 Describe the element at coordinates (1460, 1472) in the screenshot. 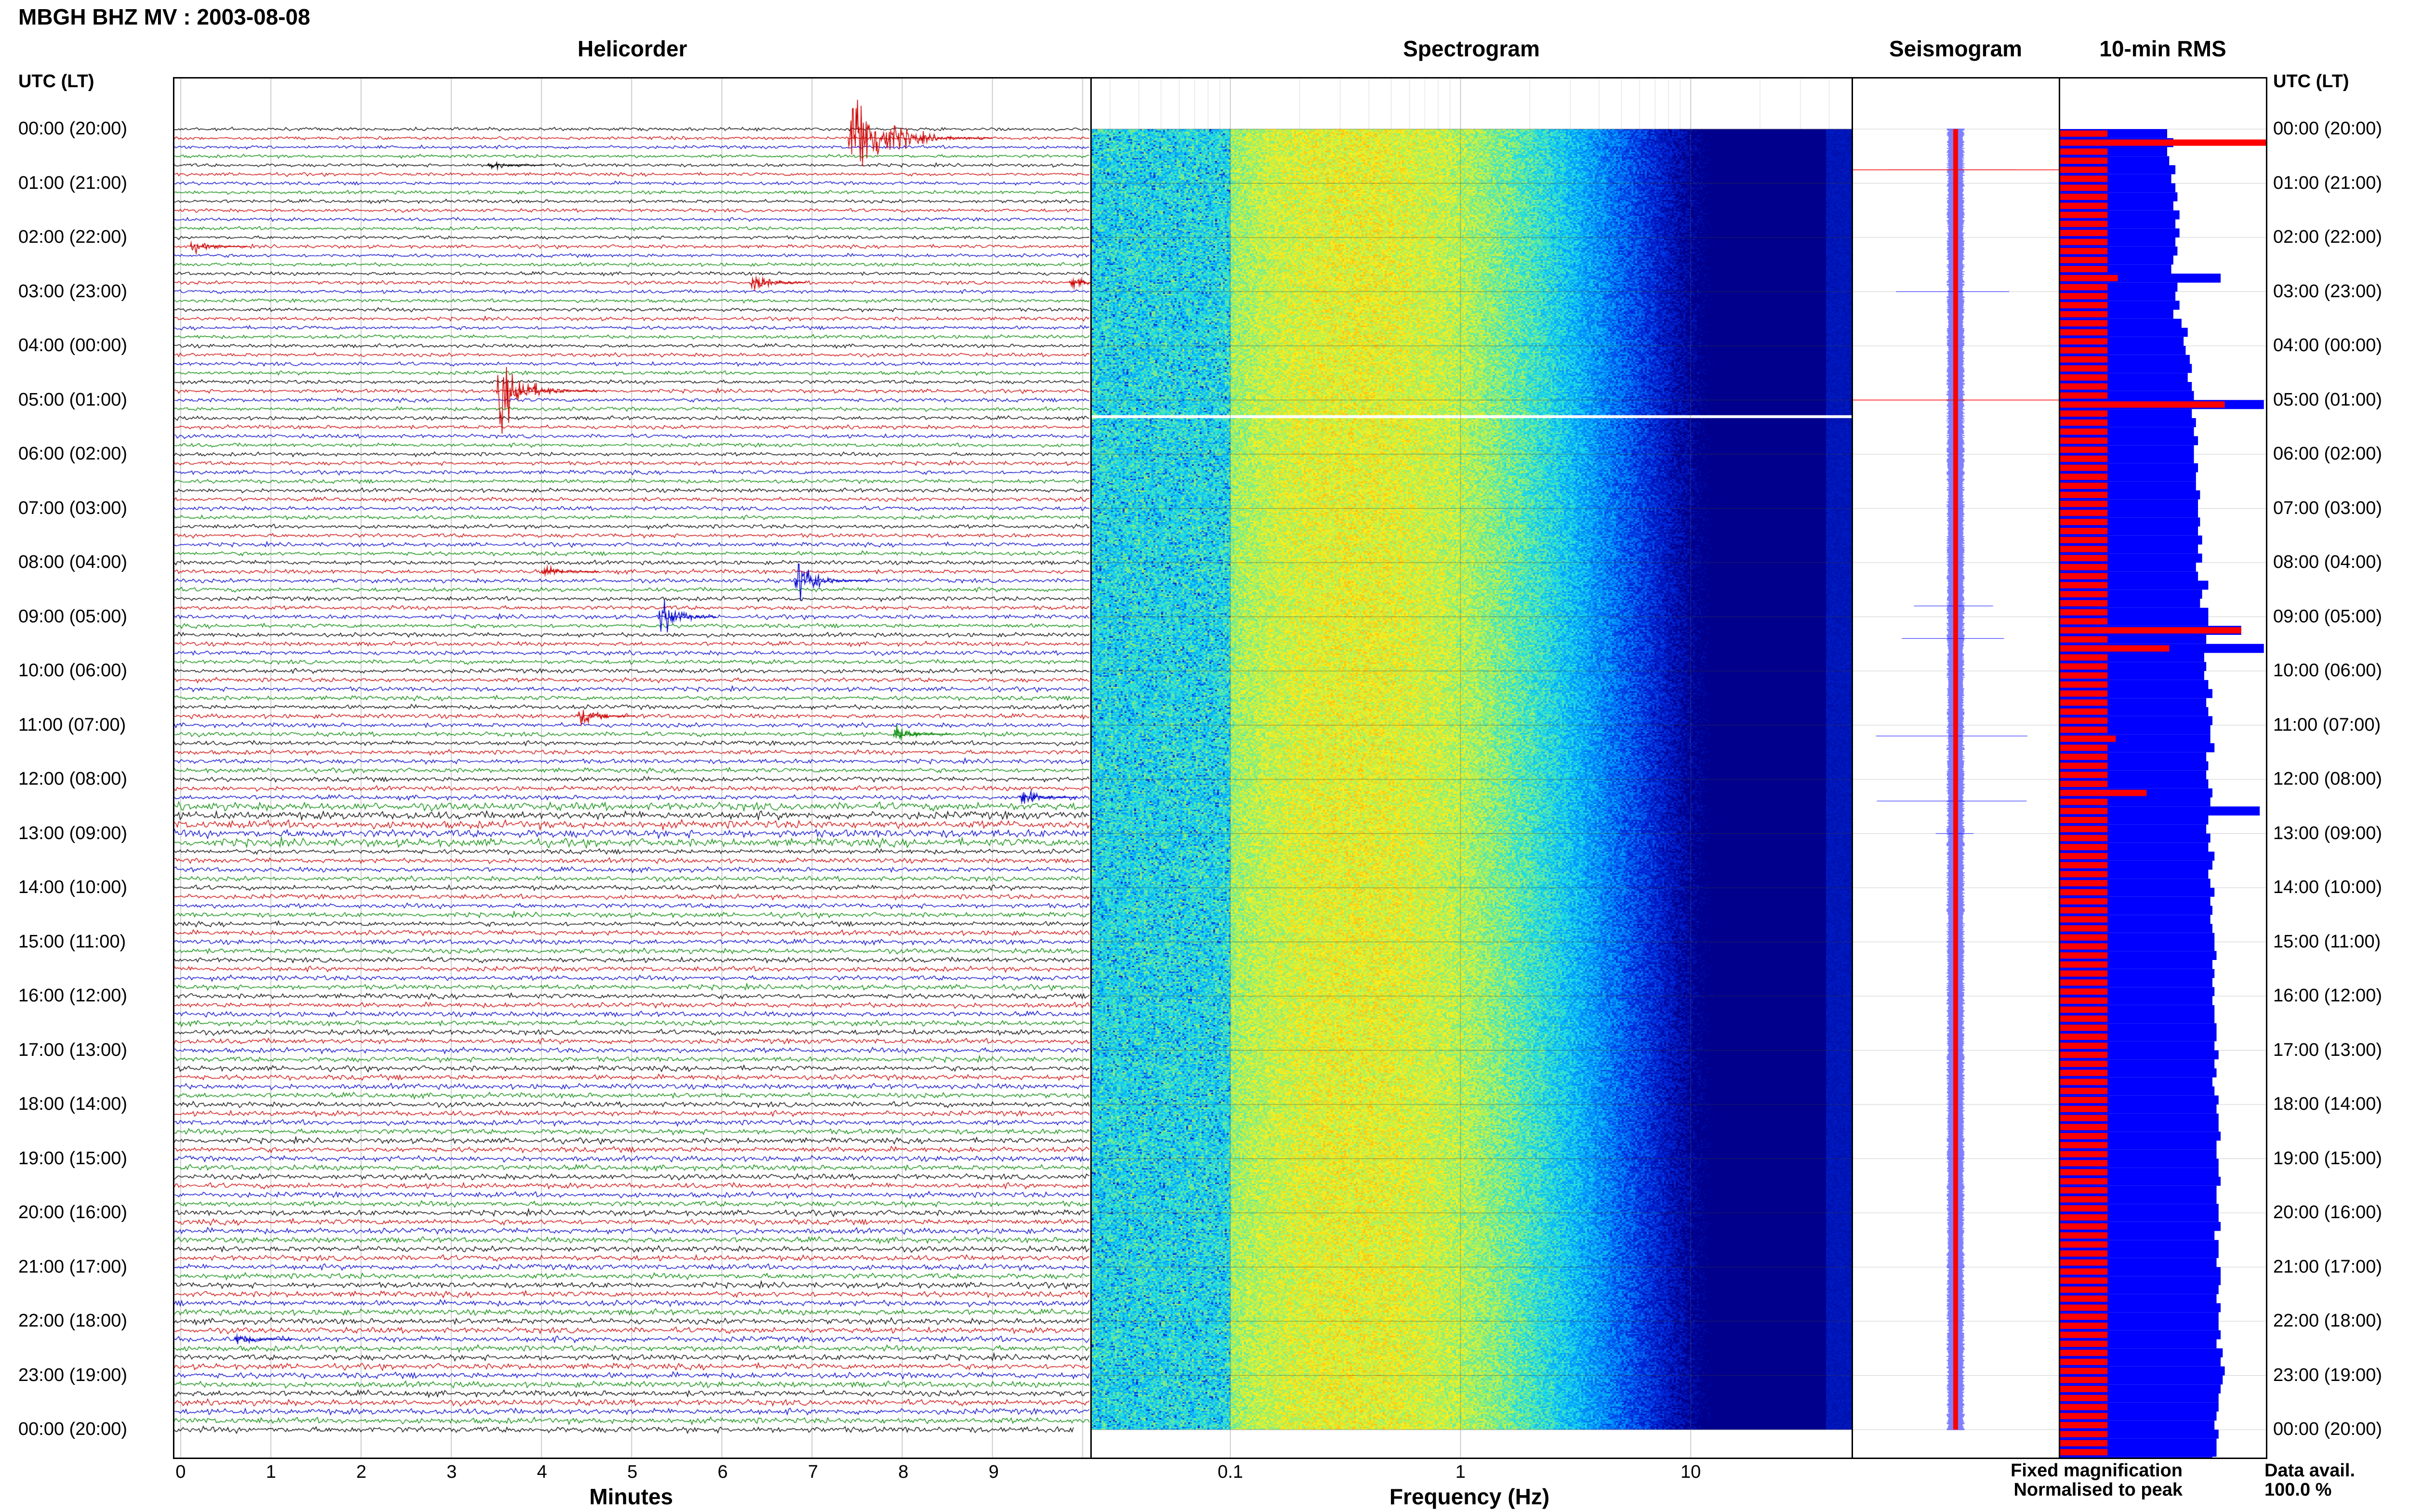

I see `spectrogram-x-tick: 1` at that location.